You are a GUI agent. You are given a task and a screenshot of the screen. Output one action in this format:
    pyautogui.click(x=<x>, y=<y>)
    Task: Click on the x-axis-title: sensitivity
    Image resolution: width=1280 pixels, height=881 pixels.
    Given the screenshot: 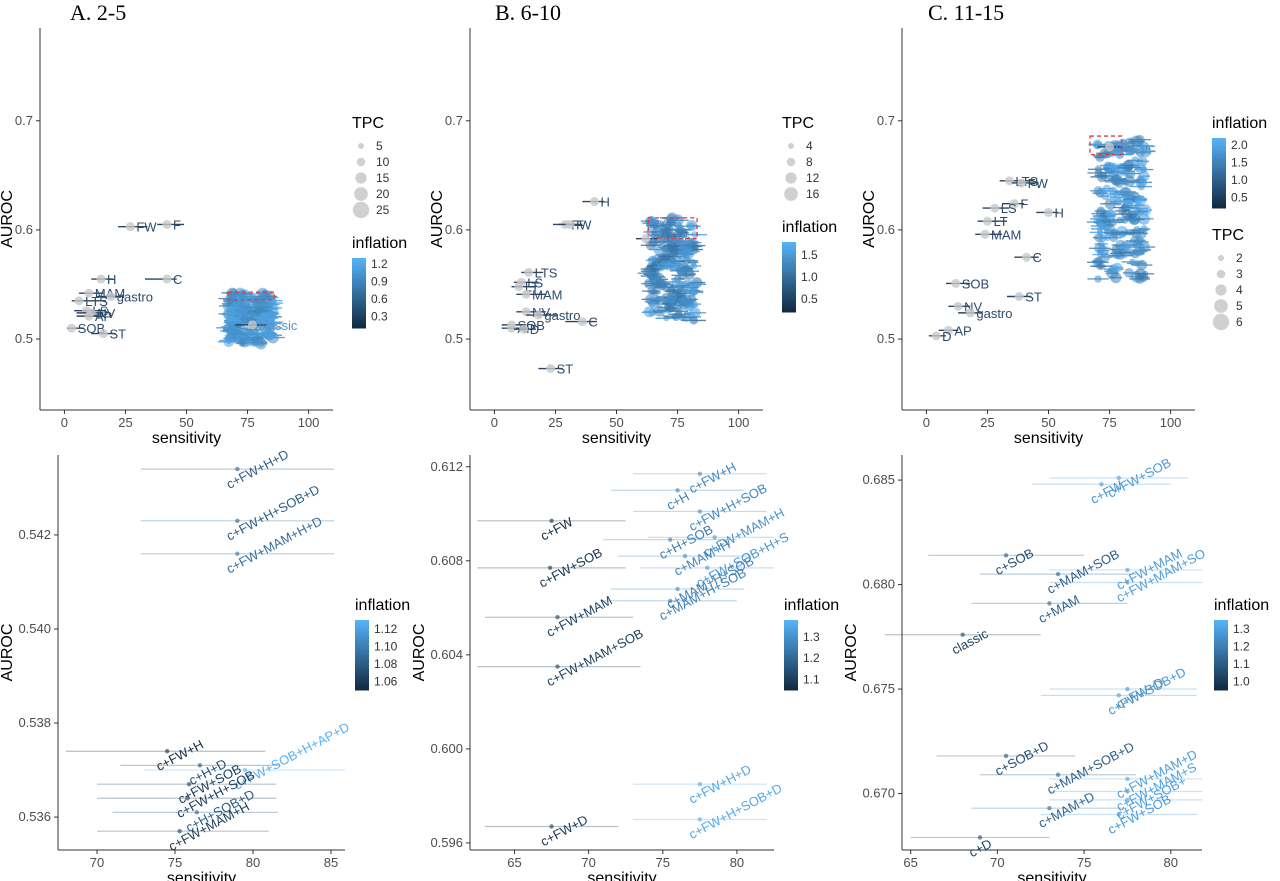 What is the action you would take?
    pyautogui.click(x=1048, y=438)
    